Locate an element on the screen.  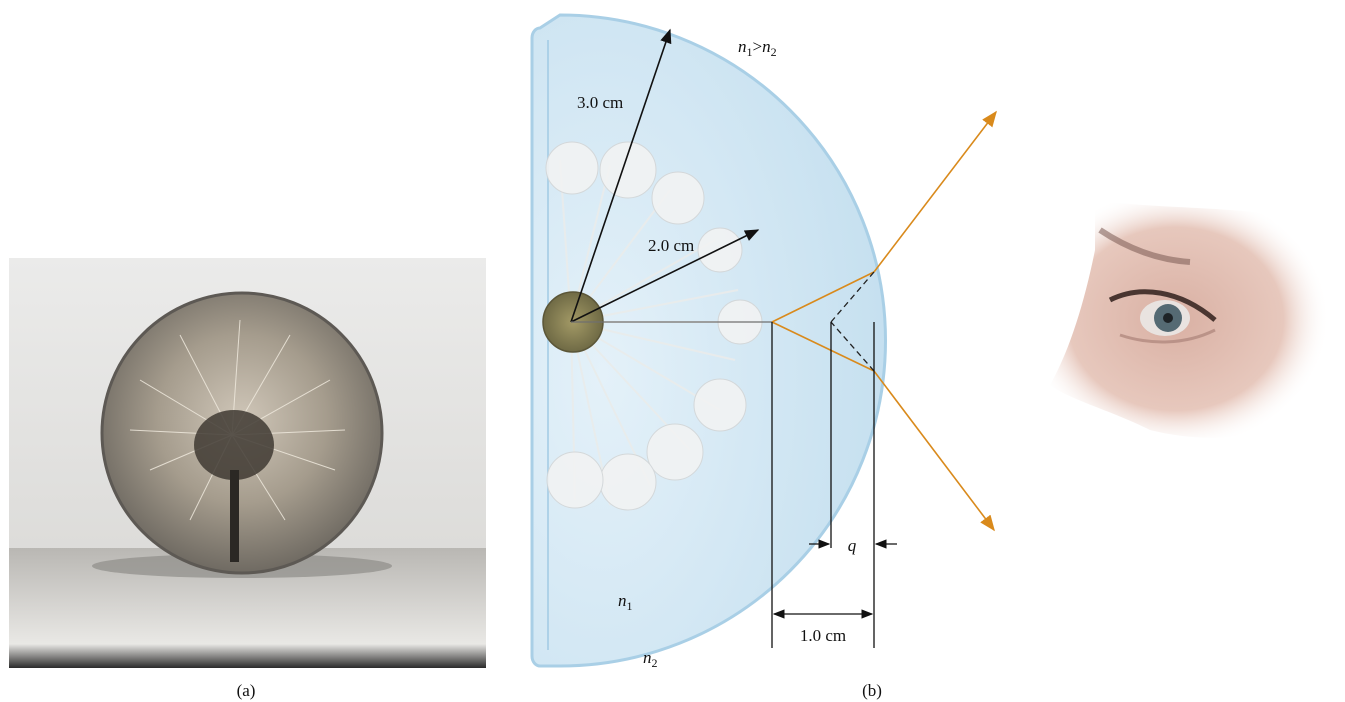
outer-radius-label: 3.0 cm is located at coordinates (600, 102).